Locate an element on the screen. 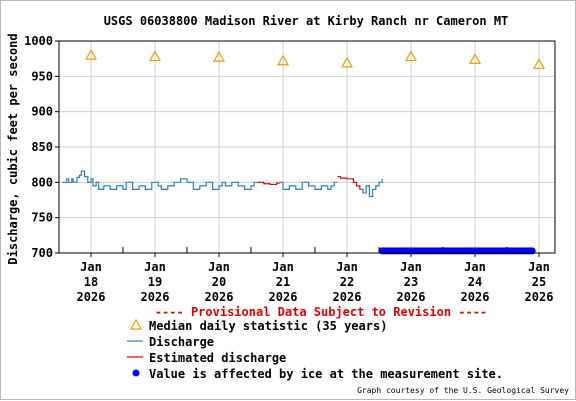 This screenshot has height=401, width=576. x-tick-label: Jan 20 2026 is located at coordinates (219, 282).